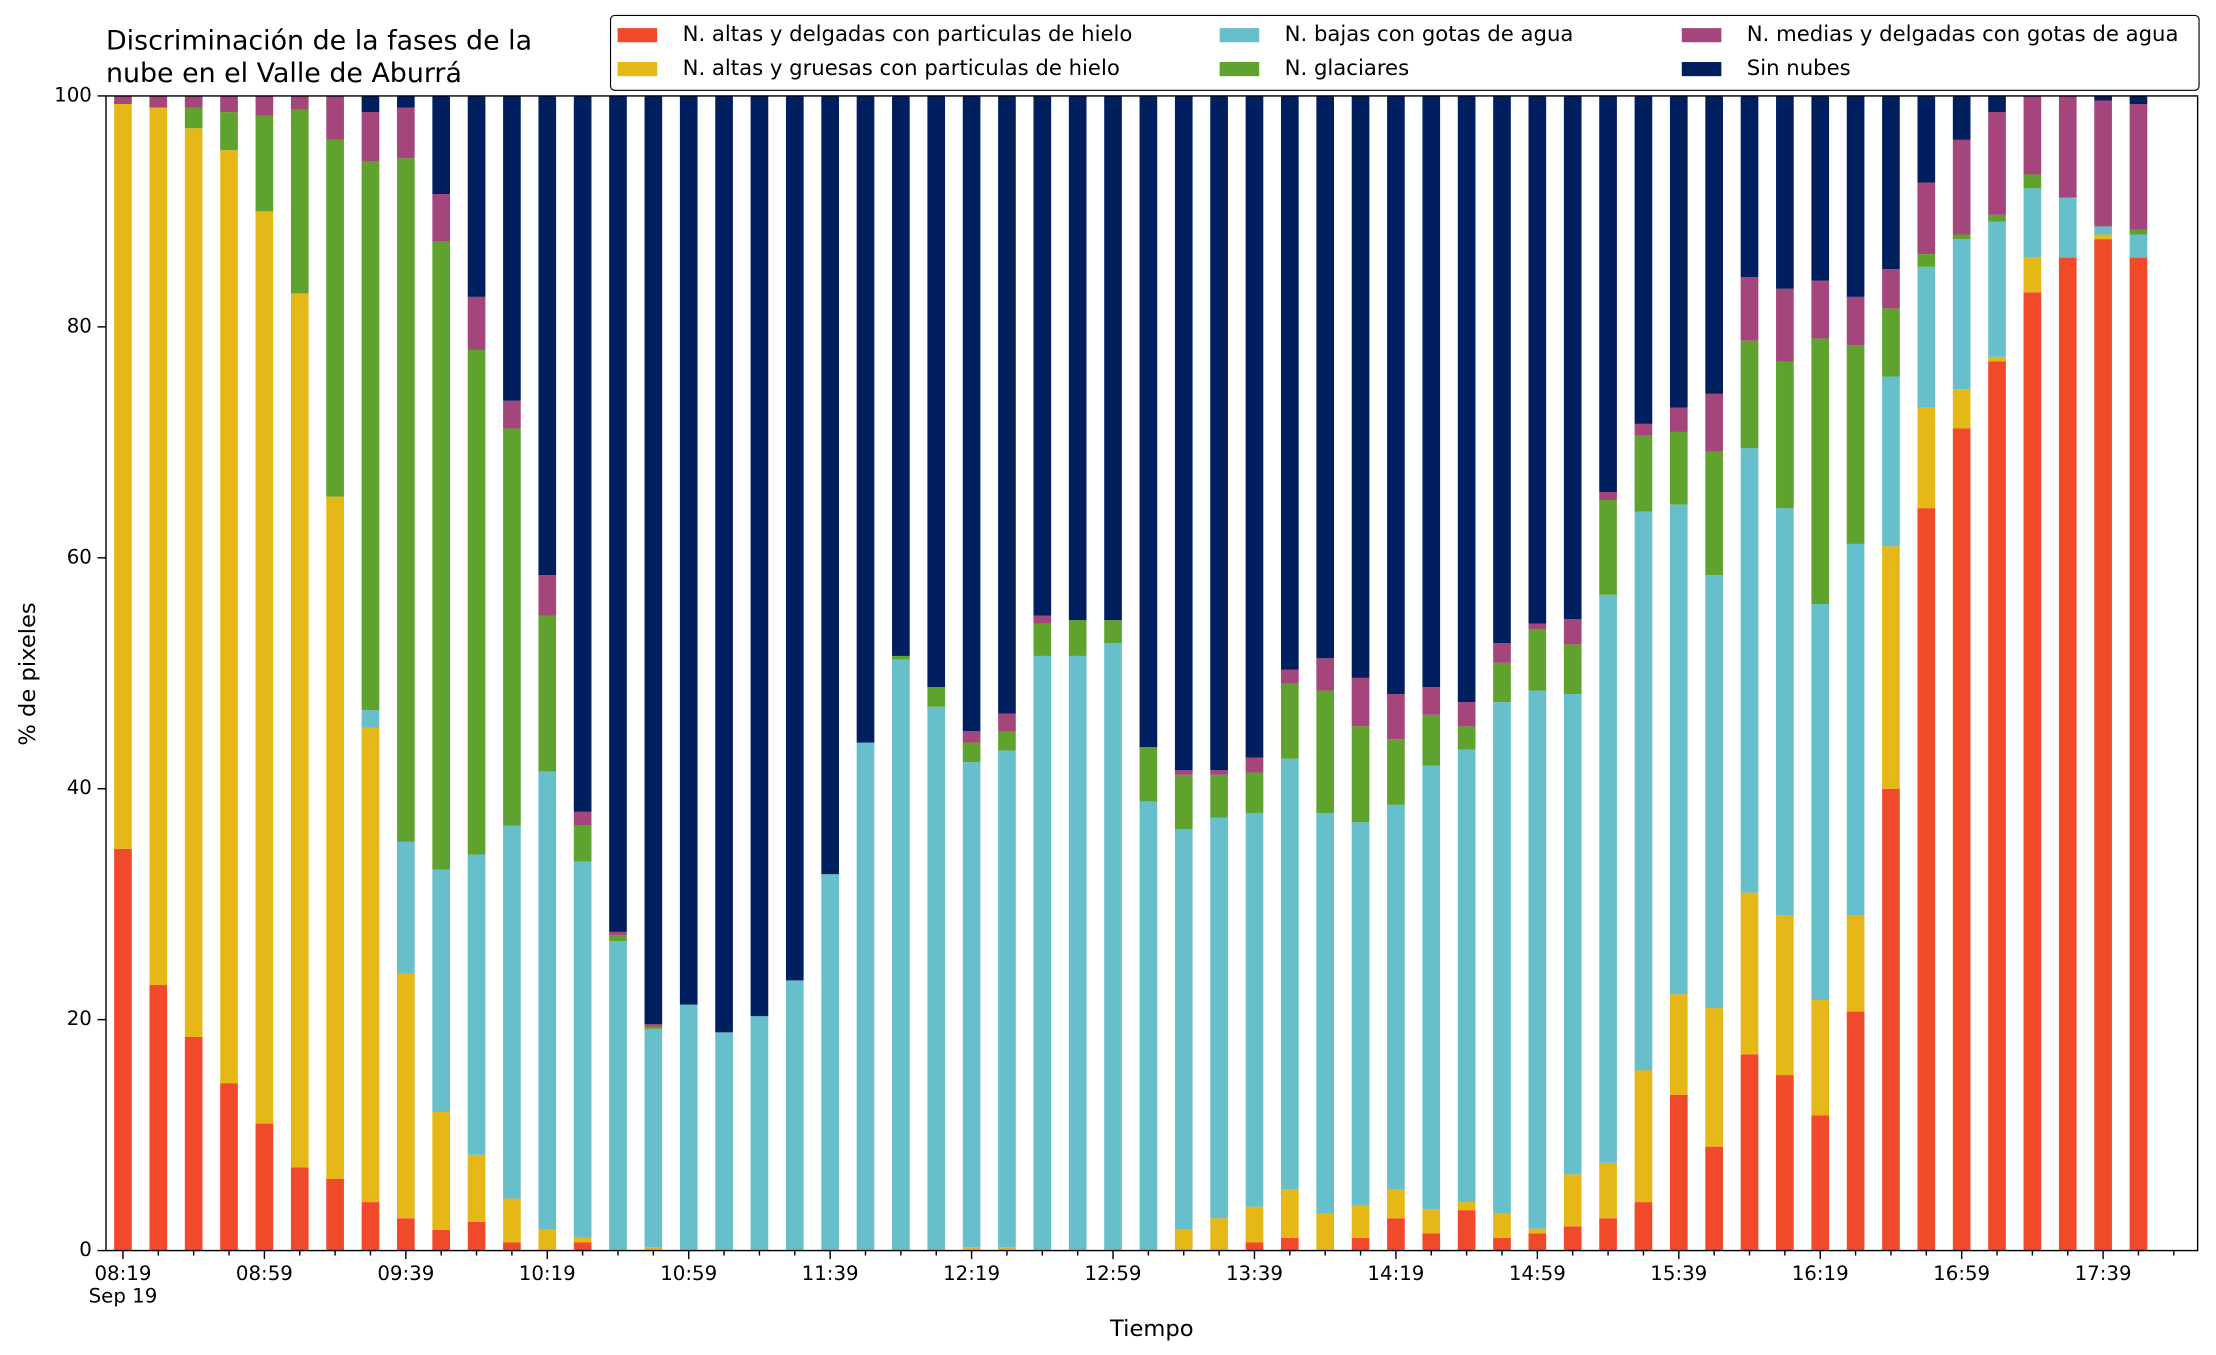  I want to click on x-tick-label: 13:39, so click(1254, 1273).